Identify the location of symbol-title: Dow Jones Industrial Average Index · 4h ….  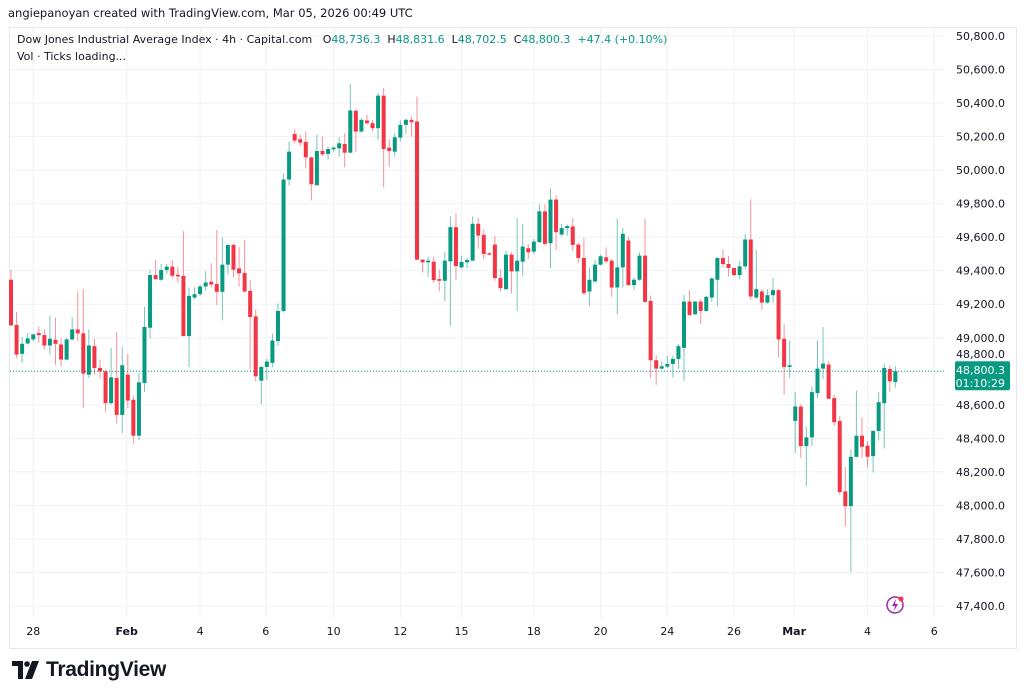
(165, 39).